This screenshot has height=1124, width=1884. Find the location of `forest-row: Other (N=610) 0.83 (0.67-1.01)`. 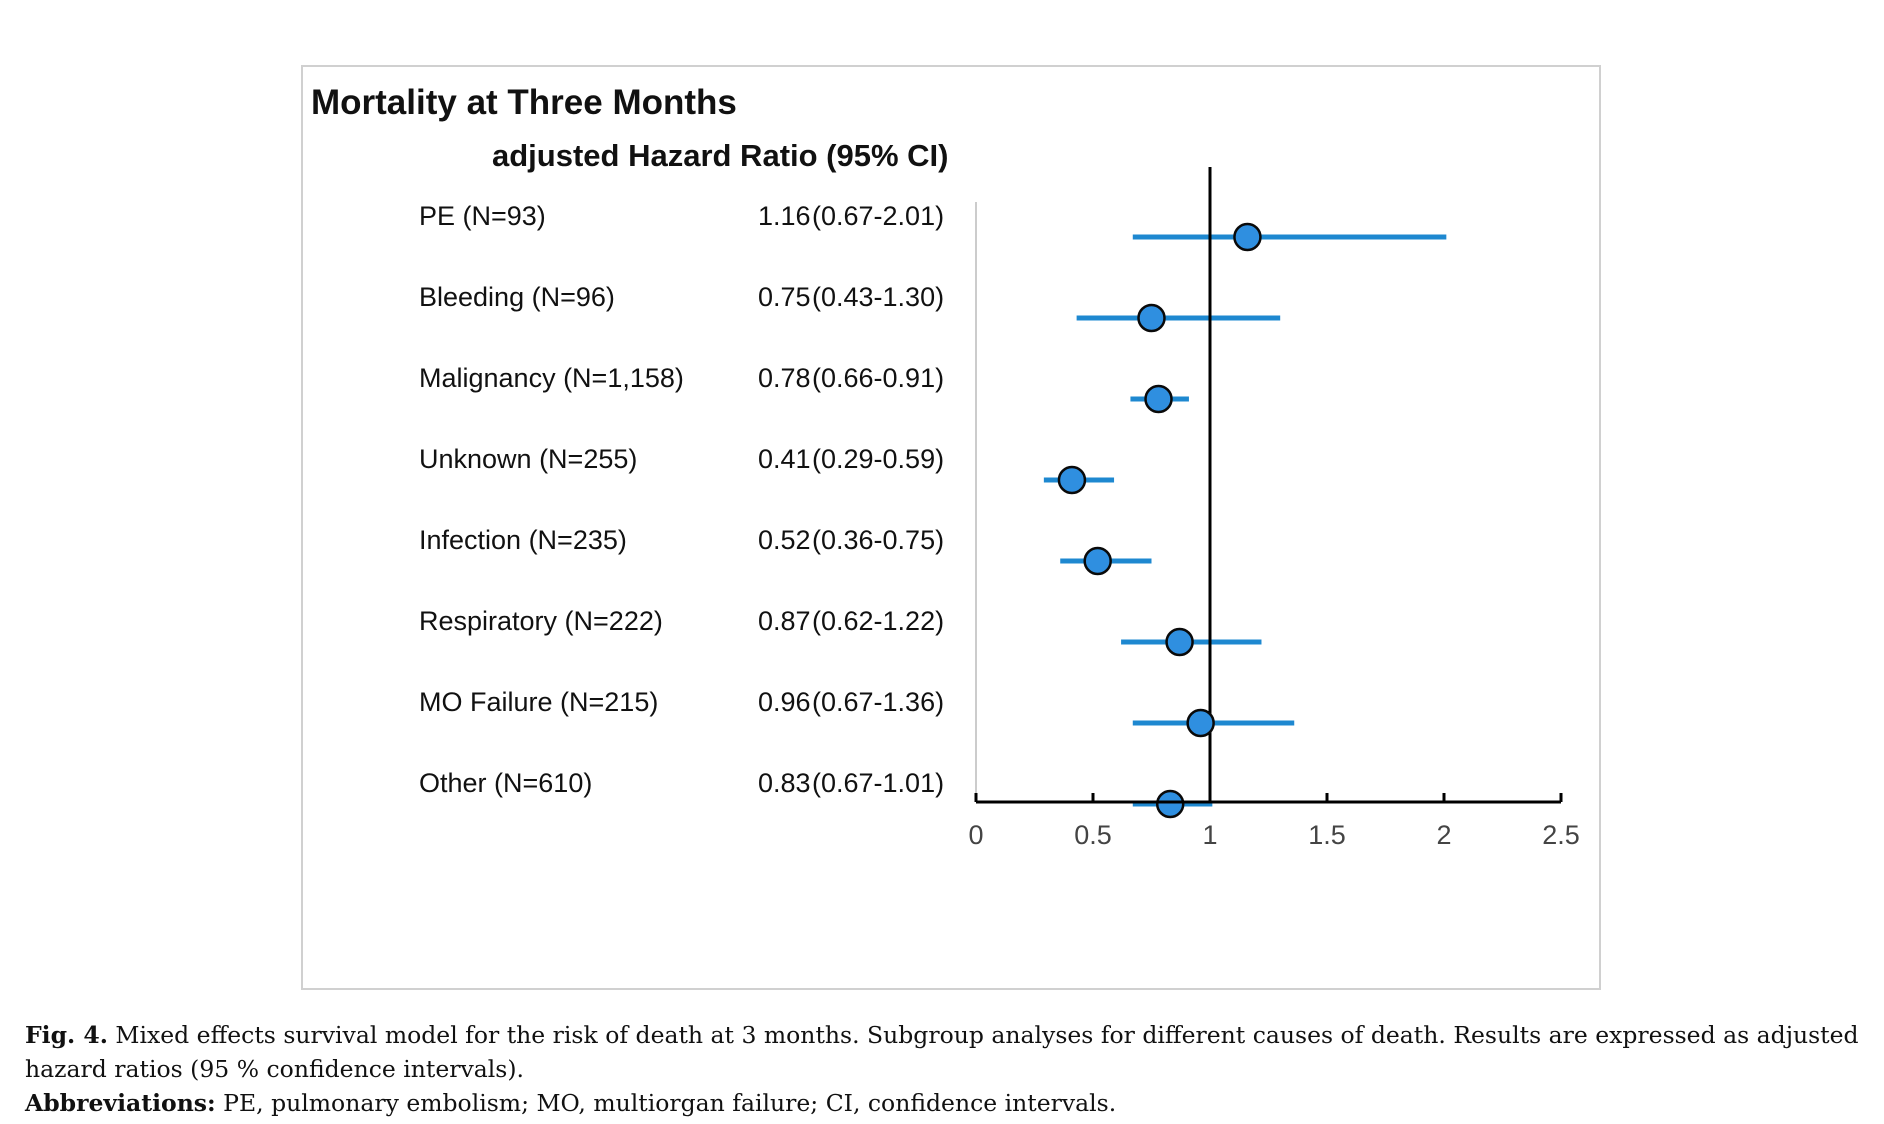

forest-row: Other (N=610) 0.83 (0.67-1.01) is located at coordinates (816, 787).